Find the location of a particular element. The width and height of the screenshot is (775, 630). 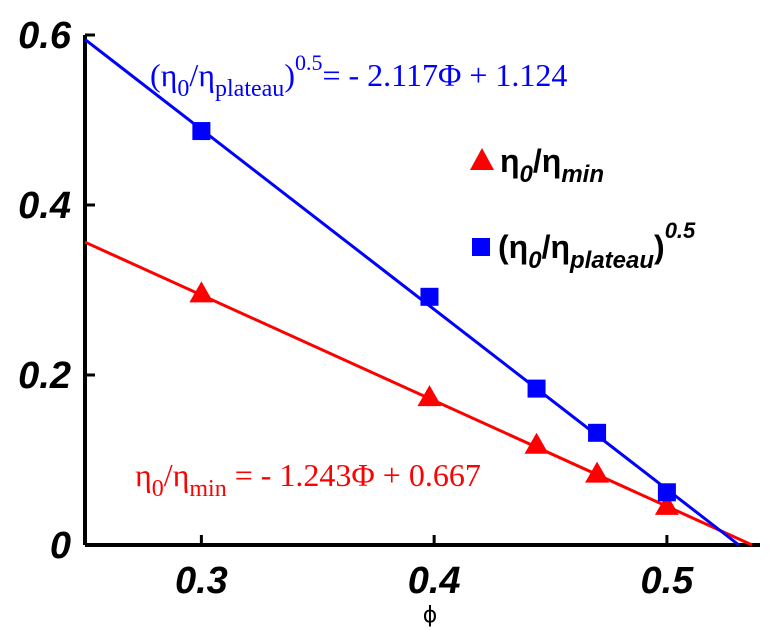

y-tick-label: 0.2 is located at coordinates (44, 376).